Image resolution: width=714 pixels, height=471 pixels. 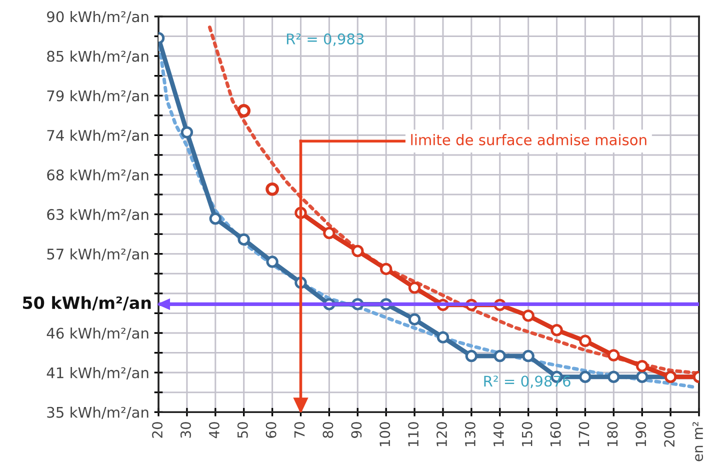 I want to click on x-tick-label: 170, so click(x=584, y=434).